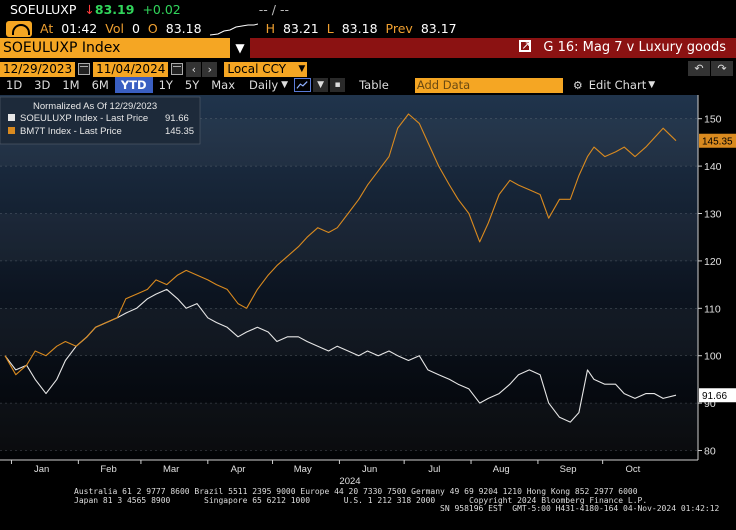 The width and height of the screenshot is (736, 530). Describe the element at coordinates (95, 106) in the screenshot. I see `legend-header: Normalized As Of 12/29/2023` at that location.